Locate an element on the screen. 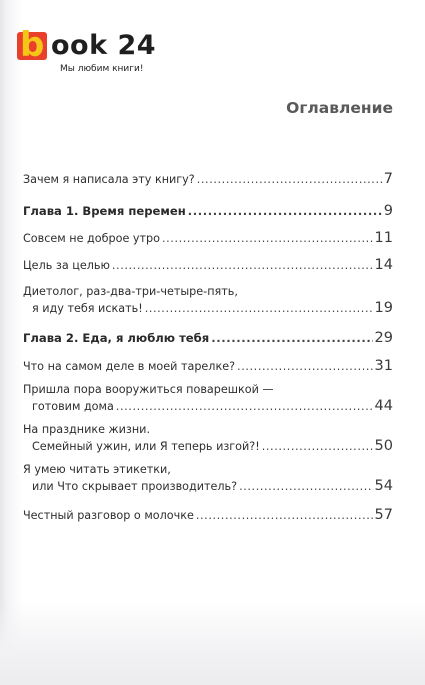  toc-entry-title: Честный разговор о молочке is located at coordinates (108, 515).